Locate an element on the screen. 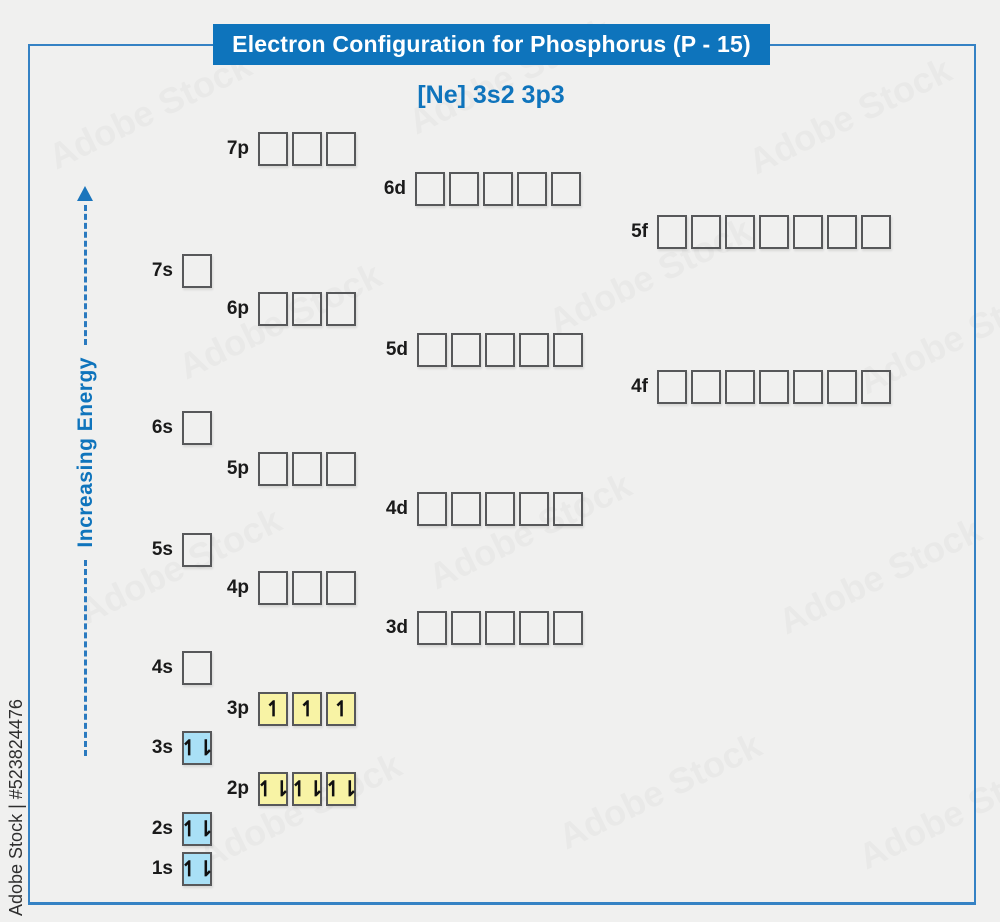  orbital-row-5p: 5p is located at coordinates (291, 469).